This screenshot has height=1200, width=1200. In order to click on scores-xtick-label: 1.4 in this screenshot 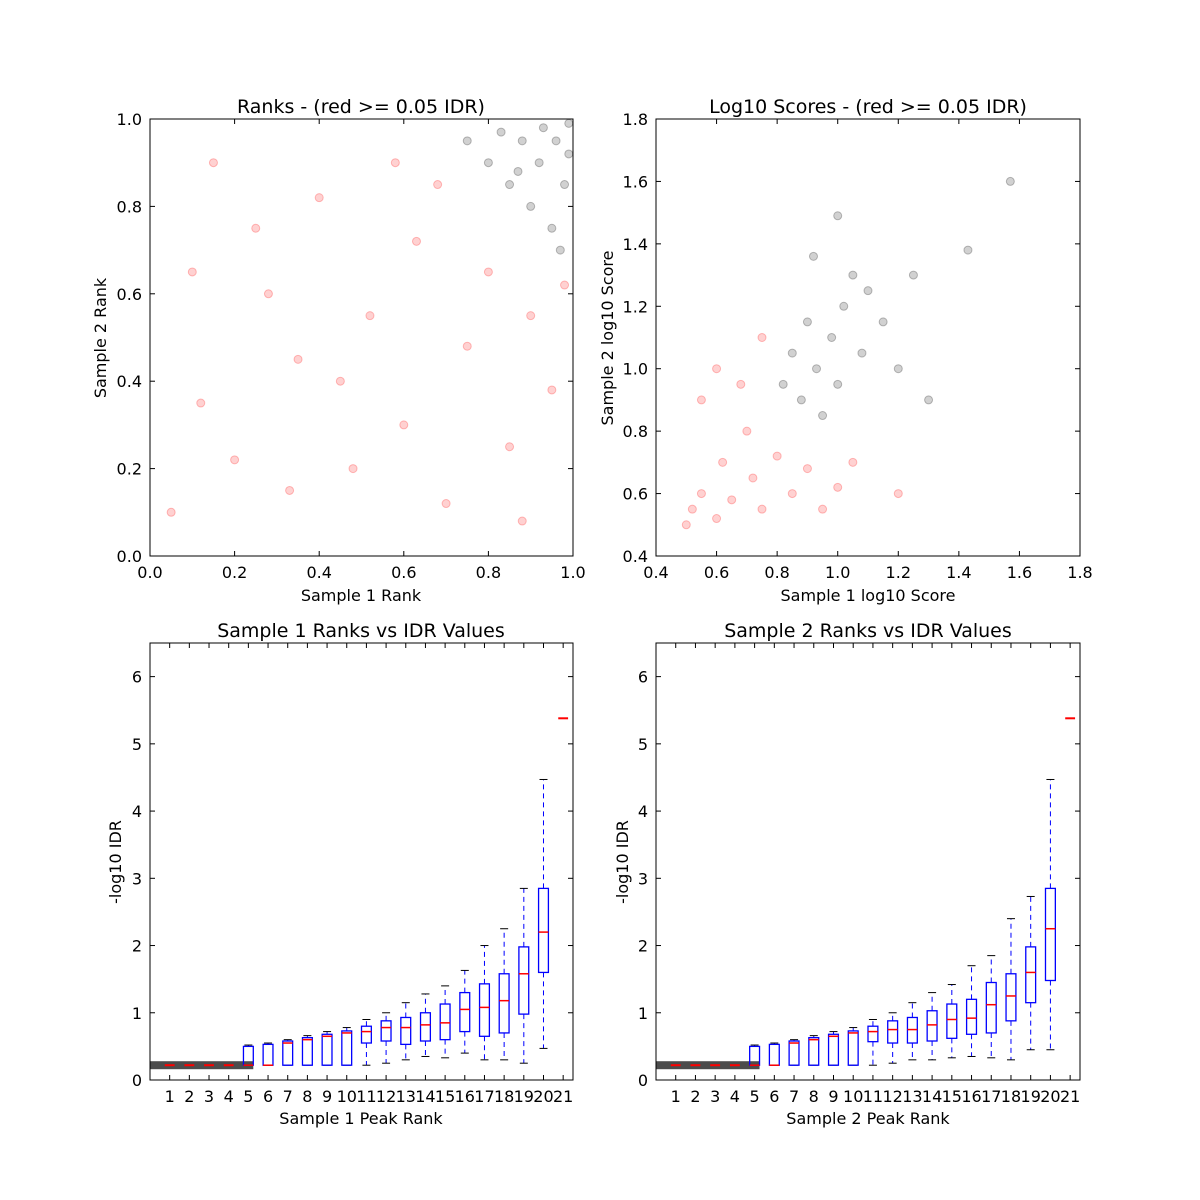, I will do `click(958, 572)`.